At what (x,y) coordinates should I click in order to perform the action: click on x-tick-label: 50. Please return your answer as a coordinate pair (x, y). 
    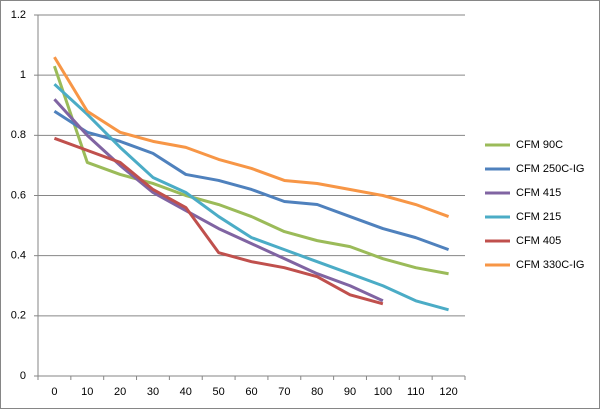
    Looking at the image, I should click on (219, 392).